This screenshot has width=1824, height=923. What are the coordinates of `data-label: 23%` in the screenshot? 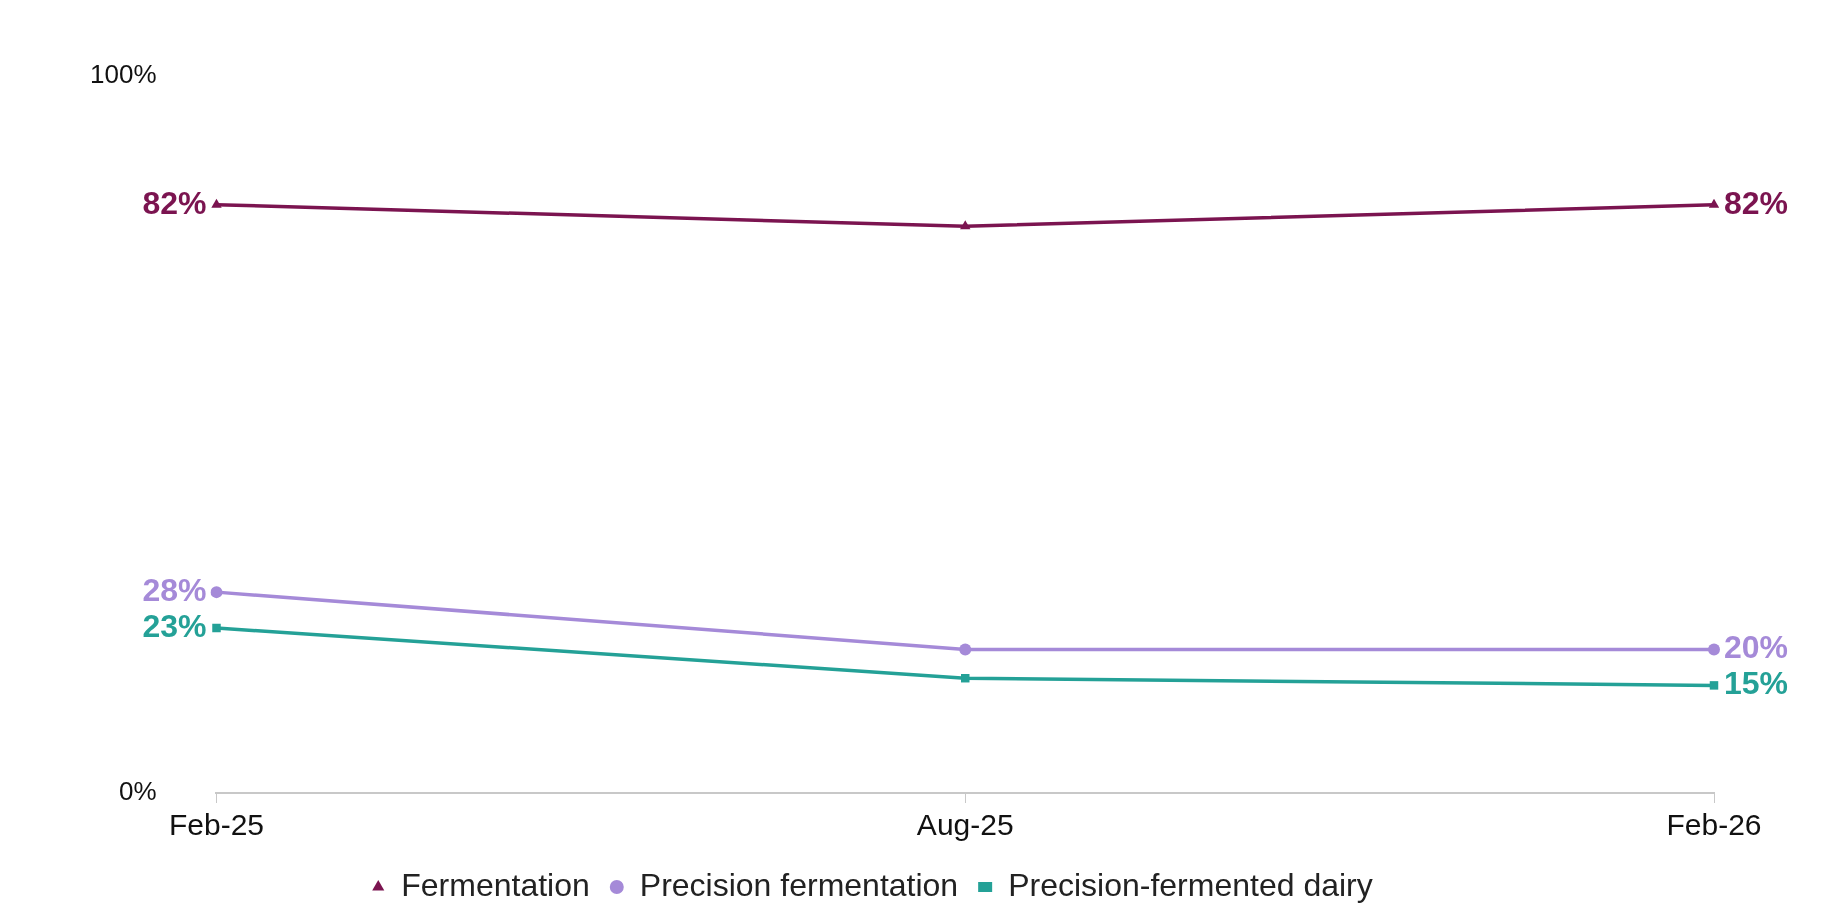 It's located at (174, 625).